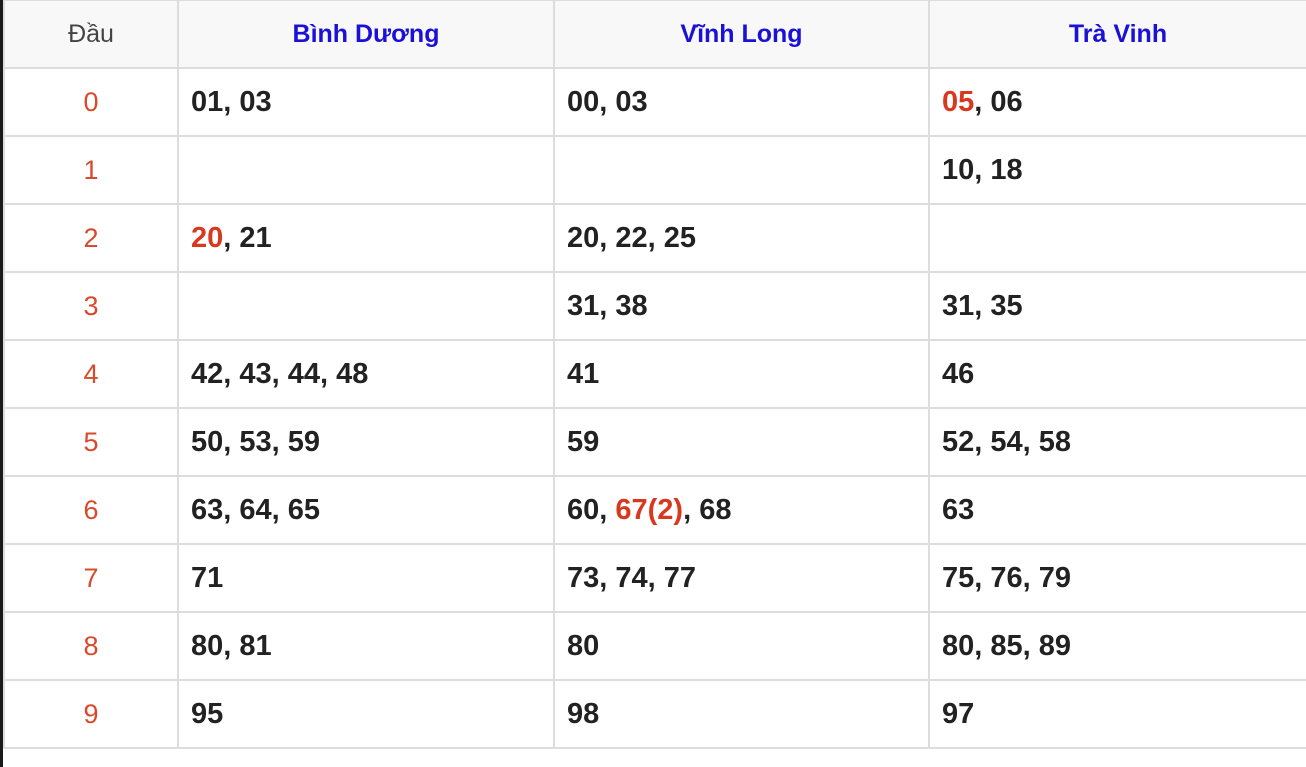  Describe the element at coordinates (366, 714) in the screenshot. I see `numbers-cell-binh-duong: 95` at that location.